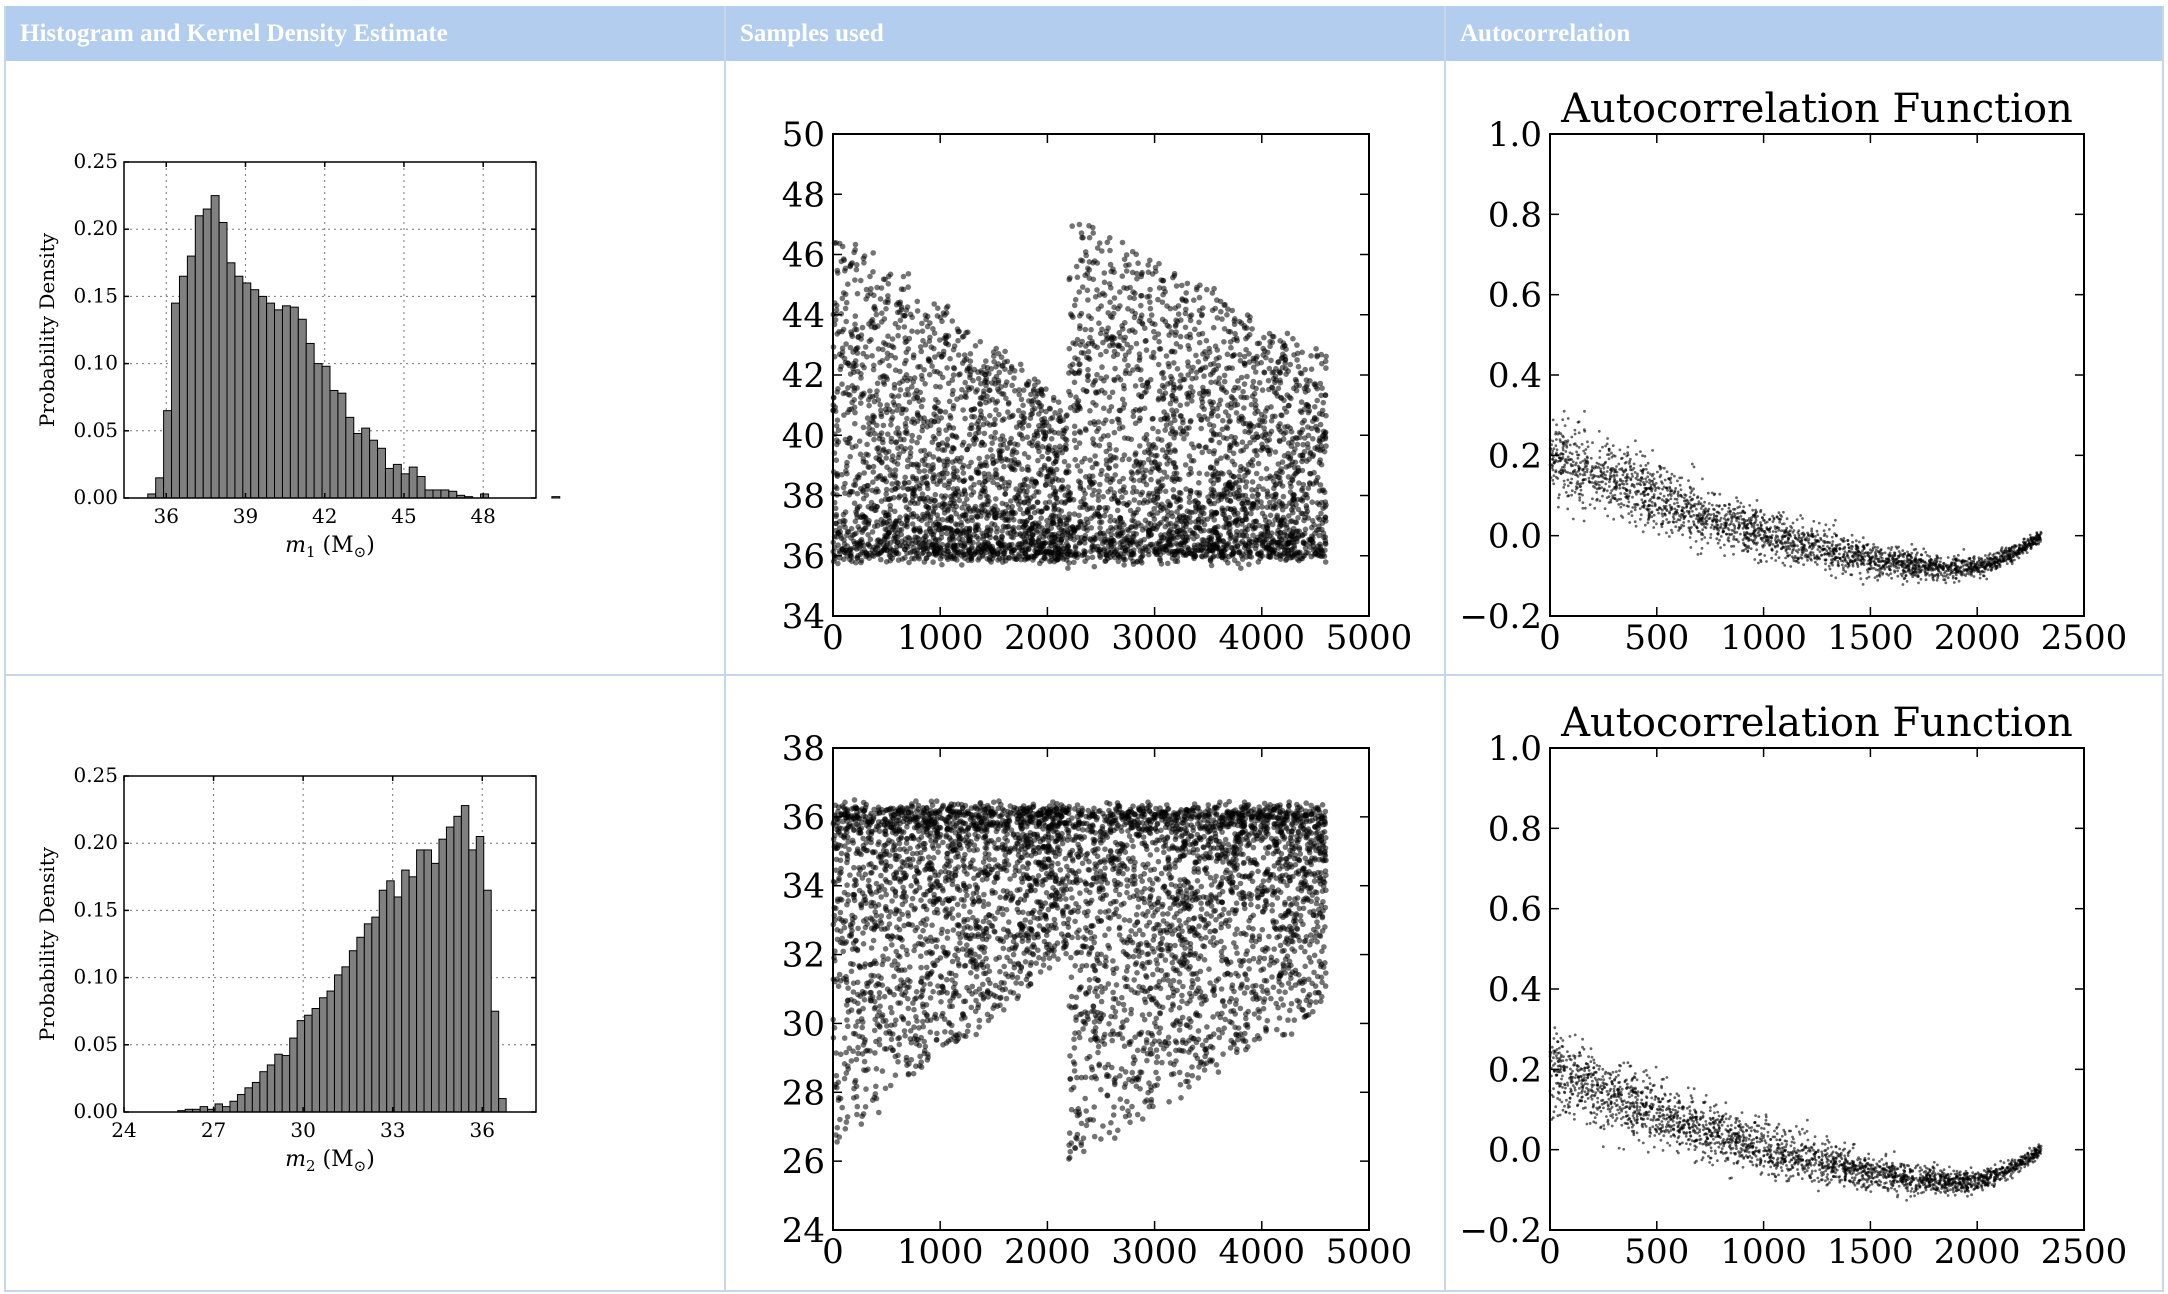  I want to click on y-tick-label: 34, so click(803, 617).